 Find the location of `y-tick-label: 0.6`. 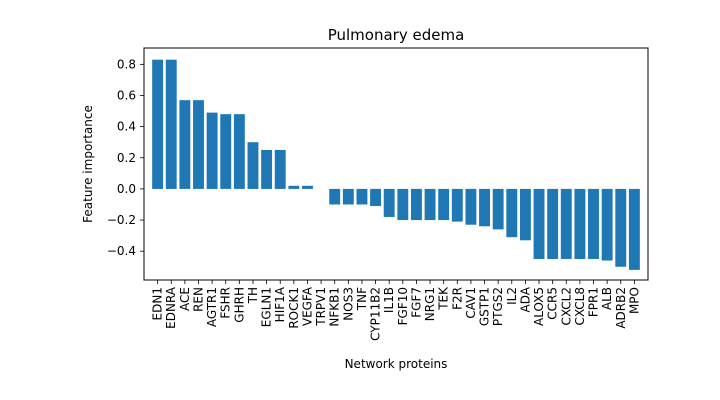

y-tick-label: 0.6 is located at coordinates (126, 95).